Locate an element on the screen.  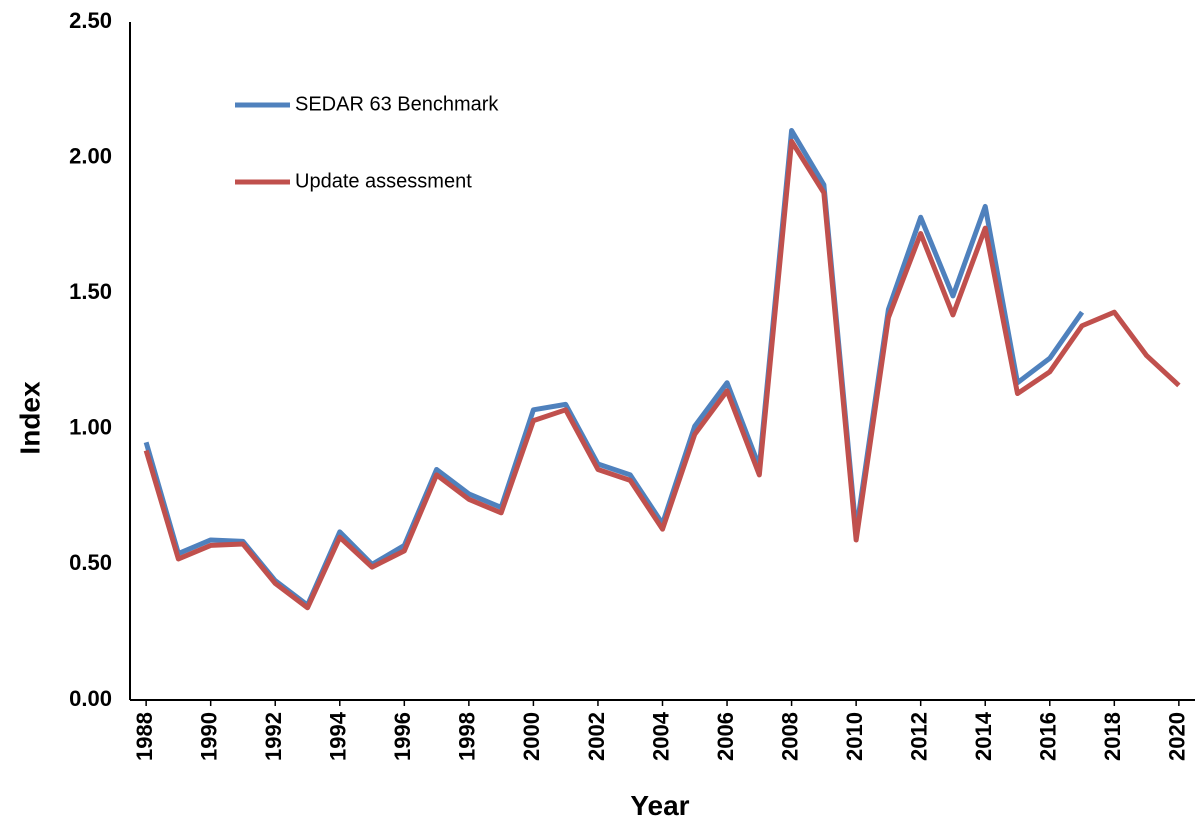
x-tick-label: 2010 is located at coordinates (854, 736).